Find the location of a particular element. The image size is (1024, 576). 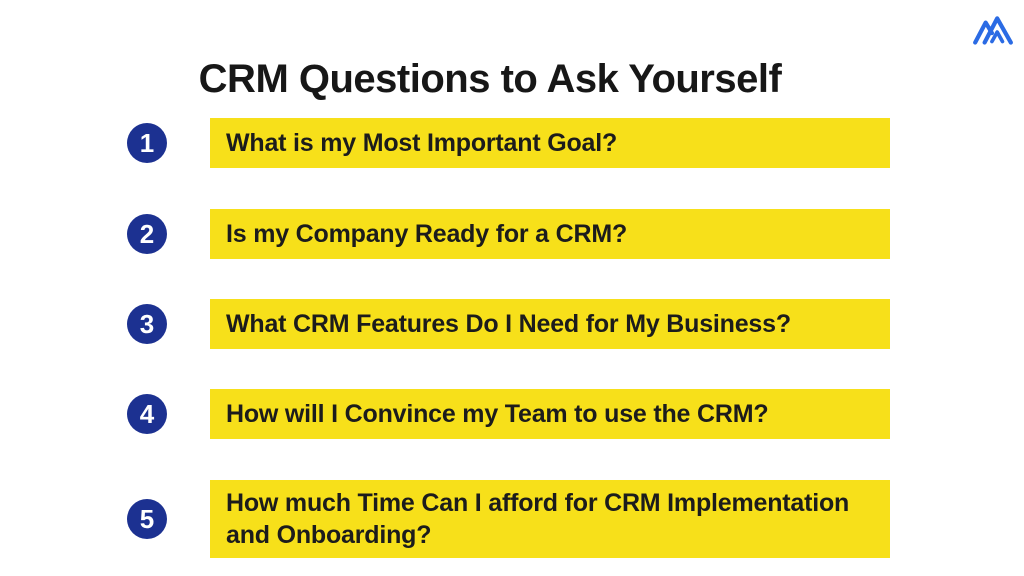

question-text: What is my Most Important Goal? is located at coordinates (422, 143).